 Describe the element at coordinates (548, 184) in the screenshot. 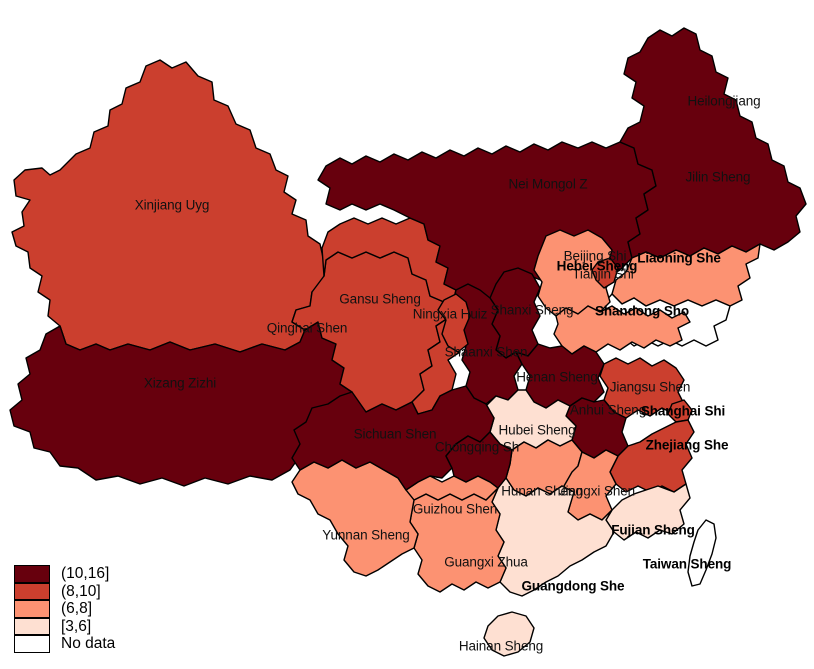

I see `region-label-nei-mongol-z: Nei Mongol Z` at that location.